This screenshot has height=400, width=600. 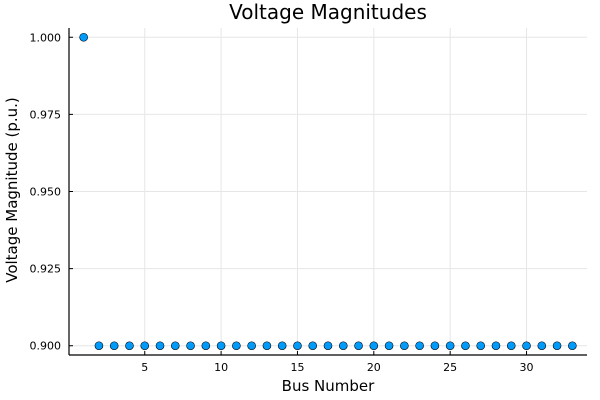 I want to click on x-tick-label-1: 10, so click(x=221, y=367).